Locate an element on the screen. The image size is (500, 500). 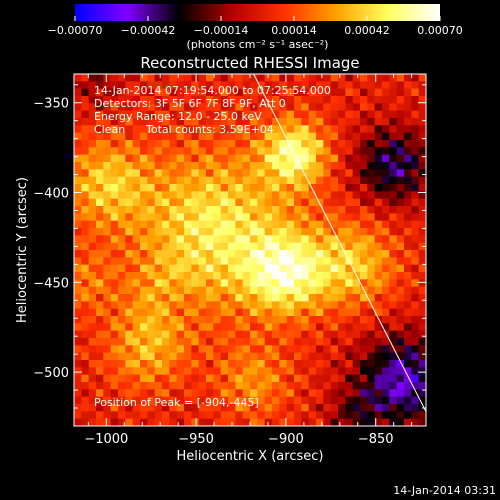
peak-position-annotation: Position of Peak = [-904,-445] is located at coordinates (176, 402).